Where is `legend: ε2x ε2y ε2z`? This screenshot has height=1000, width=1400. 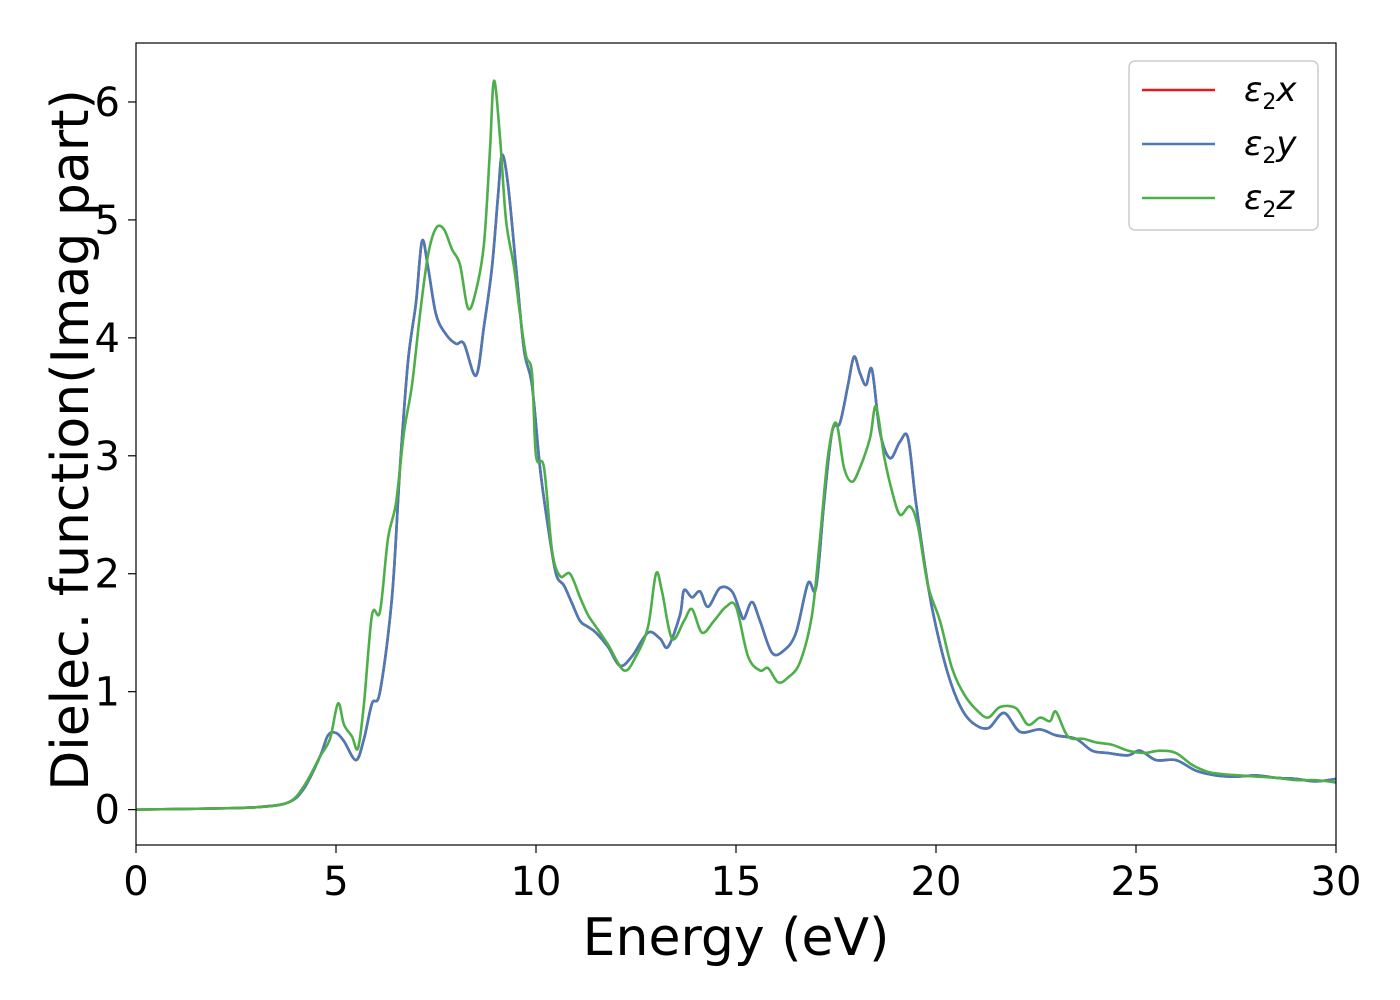
legend: ε2x ε2y ε2z is located at coordinates (1223, 145).